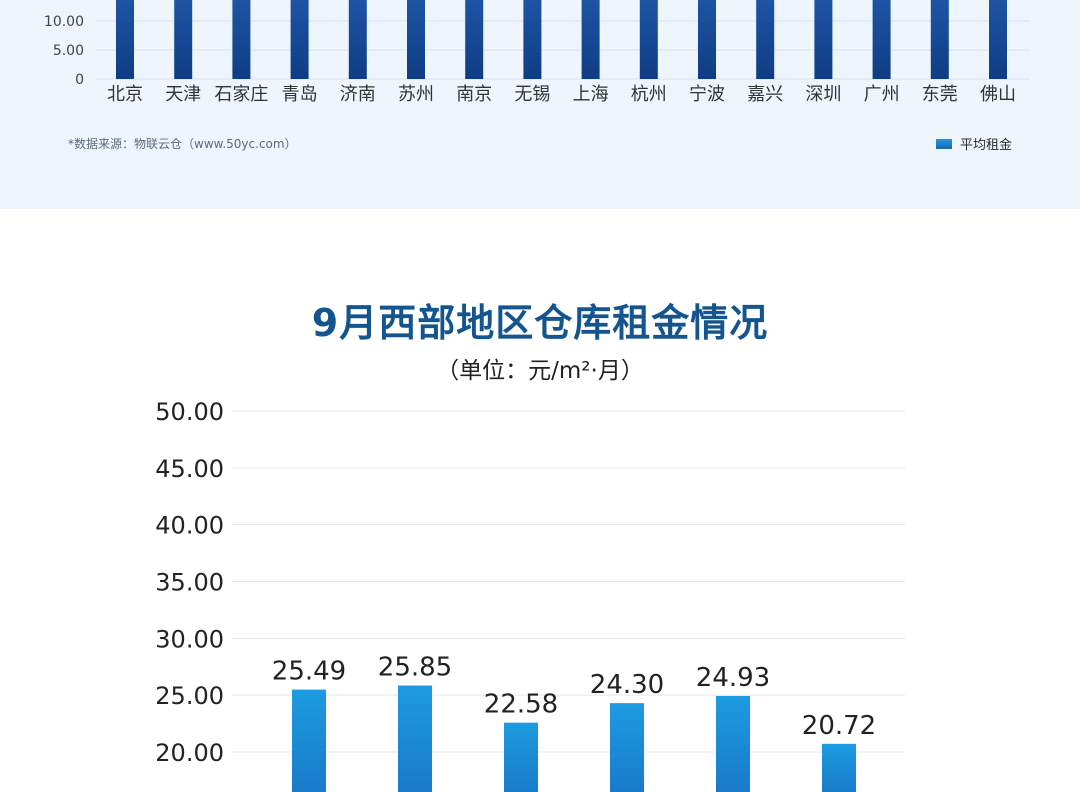 The height and width of the screenshot is (792, 1080). Describe the element at coordinates (300, 94) in the screenshot. I see `x-tick-label: 青岛` at that location.